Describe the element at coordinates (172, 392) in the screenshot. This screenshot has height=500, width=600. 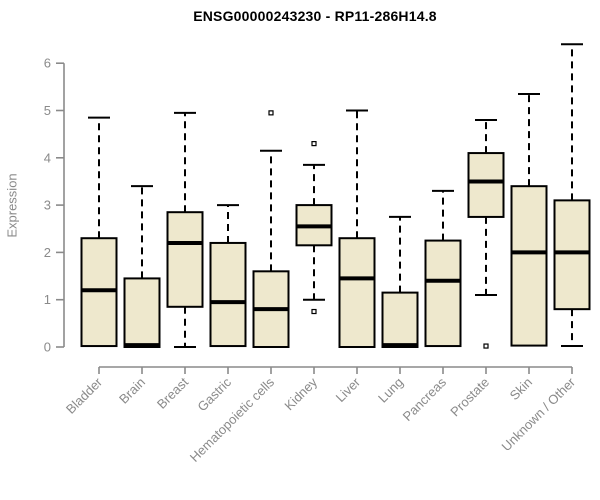
I see `x-category-label: Breast` at that location.